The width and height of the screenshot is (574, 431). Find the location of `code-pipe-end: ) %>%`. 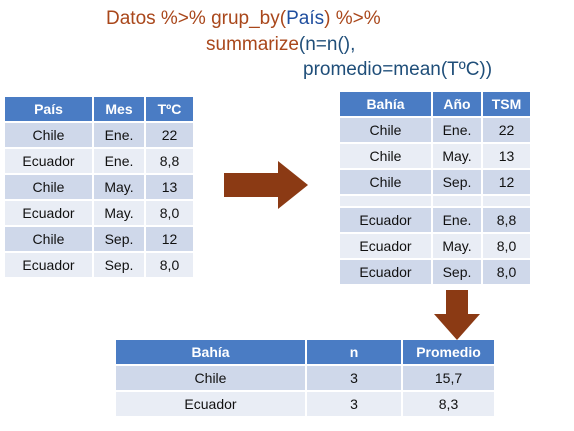

code-pipe-end: ) %>% is located at coordinates (352, 18).